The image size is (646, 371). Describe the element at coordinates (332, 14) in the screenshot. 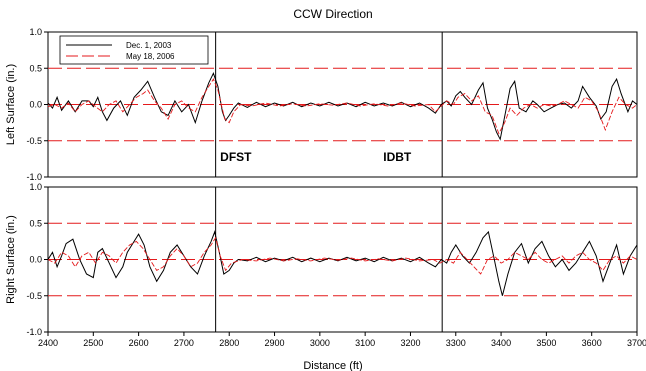

I see `chart-title: CCW Direction` at that location.